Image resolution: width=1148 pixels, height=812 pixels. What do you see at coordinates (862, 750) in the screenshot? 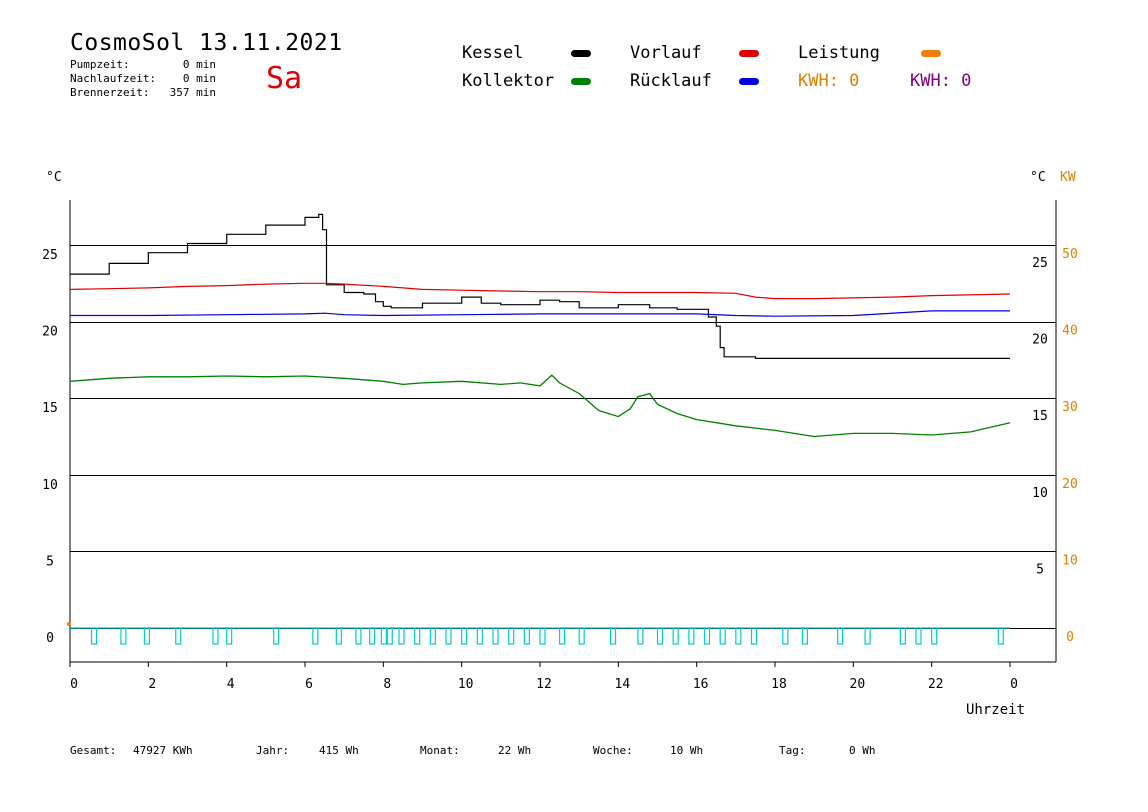
I see `footer-tag-value: 0 Wh` at bounding box center [862, 750].